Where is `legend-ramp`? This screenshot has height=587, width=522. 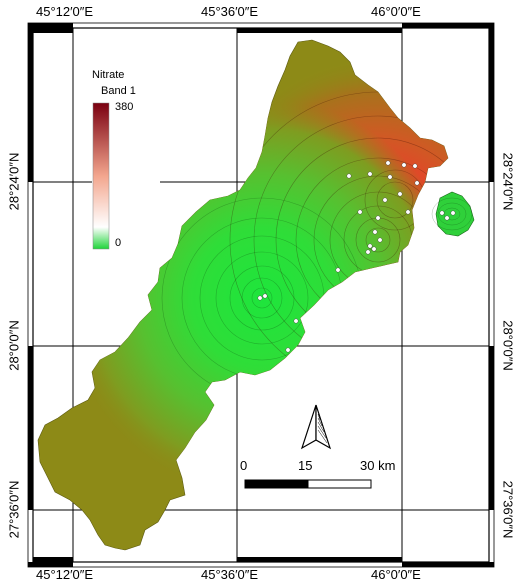 legend-ramp is located at coordinates (101, 176).